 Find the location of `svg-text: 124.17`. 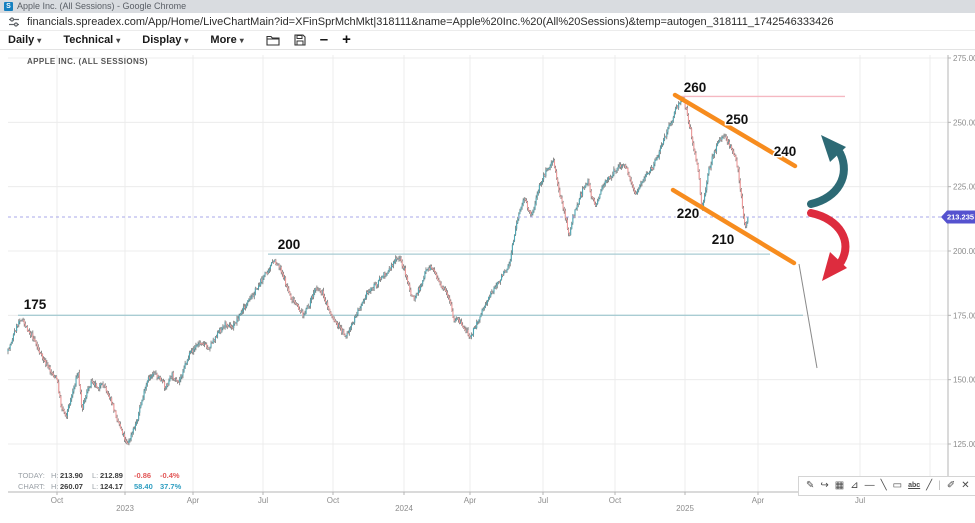

svg-text: 124.17 is located at coordinates (111, 486).